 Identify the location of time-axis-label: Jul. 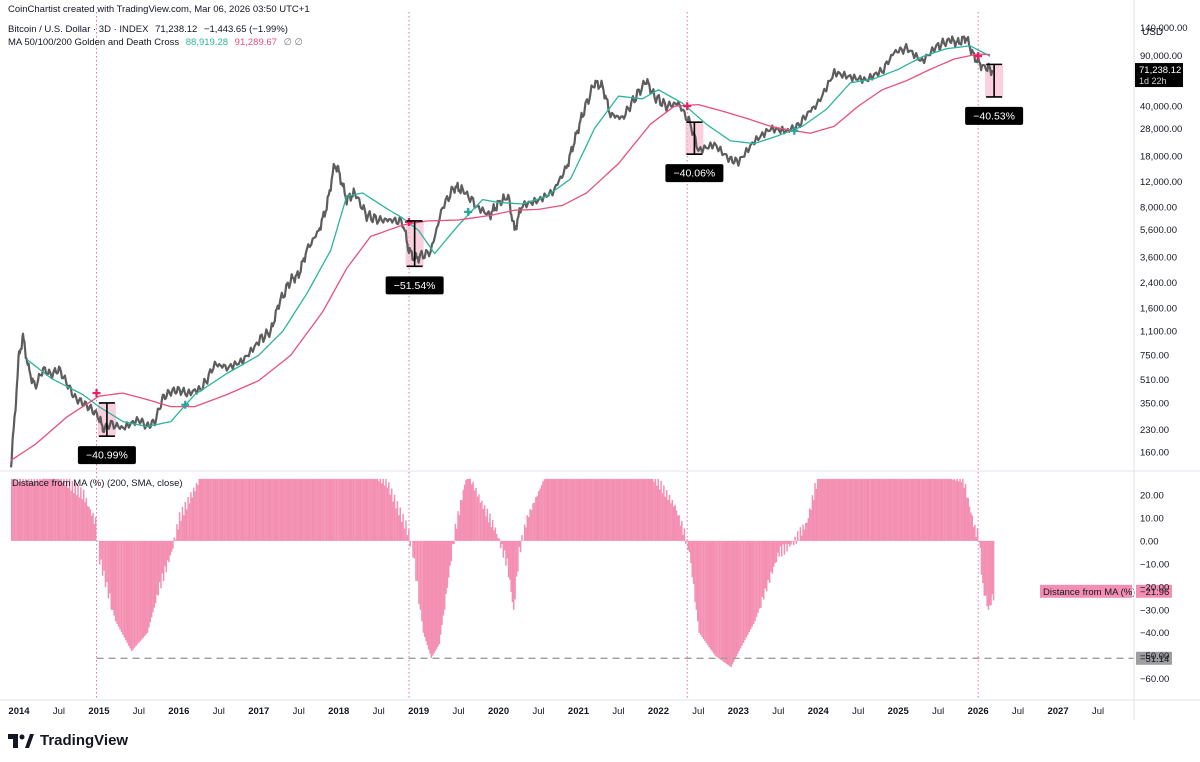
(538, 711).